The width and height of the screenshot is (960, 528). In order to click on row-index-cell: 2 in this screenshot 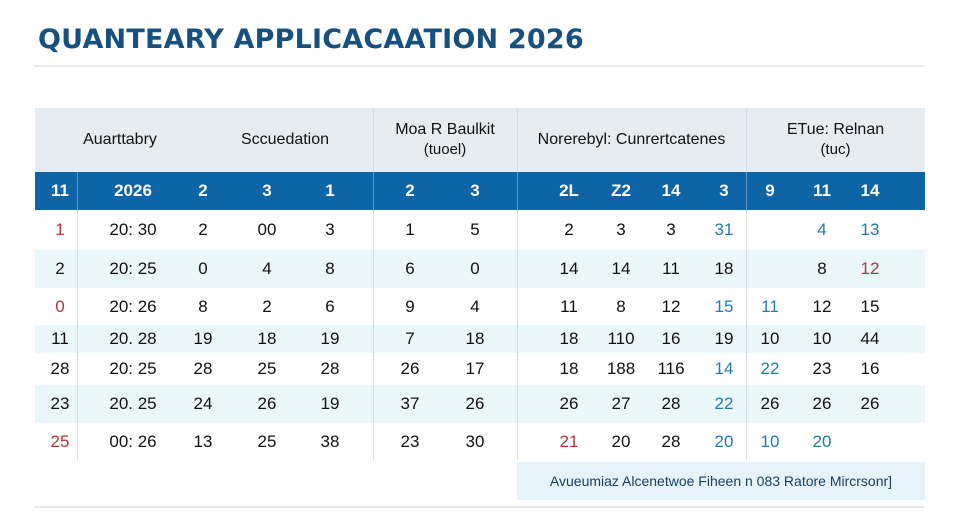, I will do `click(60, 268)`.